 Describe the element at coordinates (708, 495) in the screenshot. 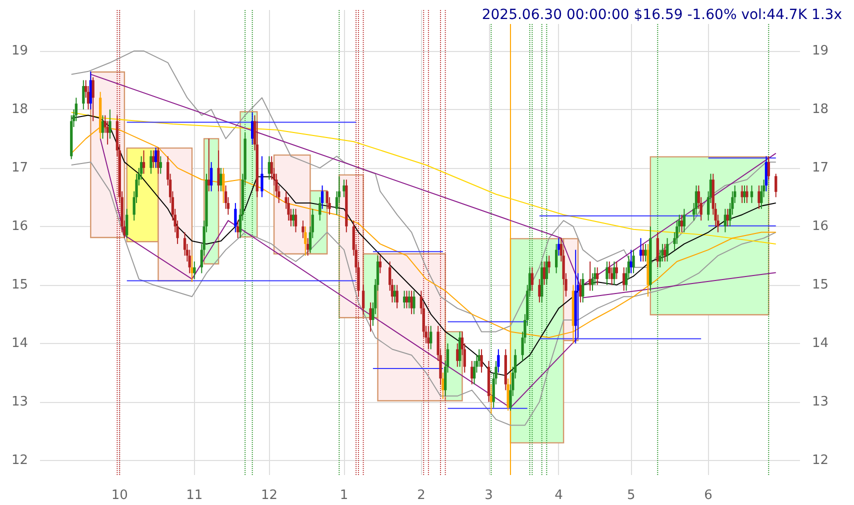

I see `x-tick-label: 6` at that location.